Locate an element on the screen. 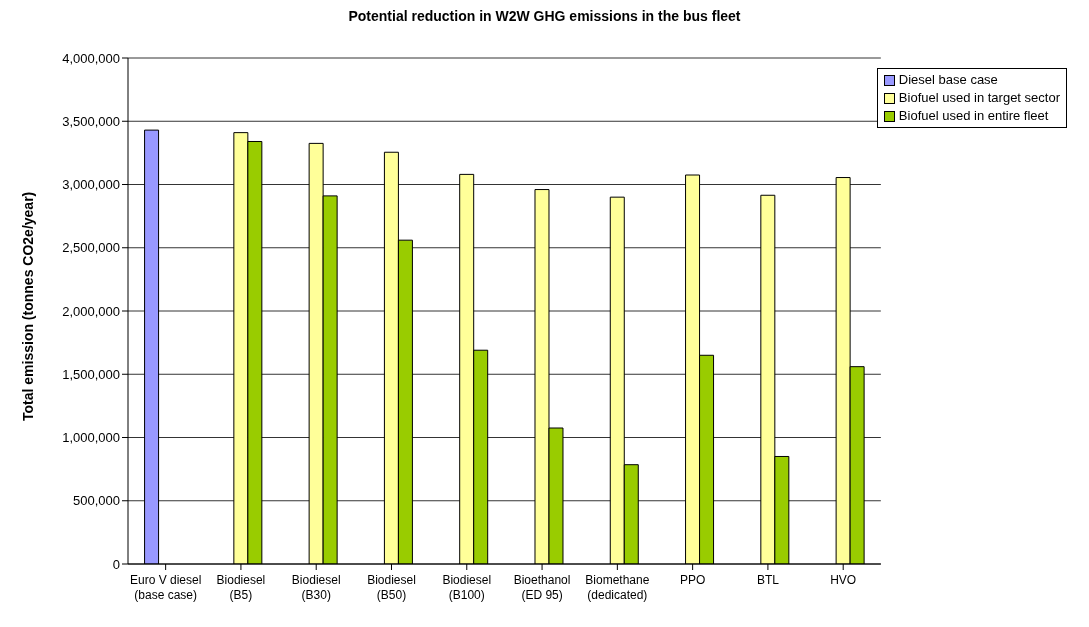 Image resolution: width=1089 pixels, height=627 pixels. y-axis-title: Total emission (tonnes CO2e/year) is located at coordinates (27, 306).